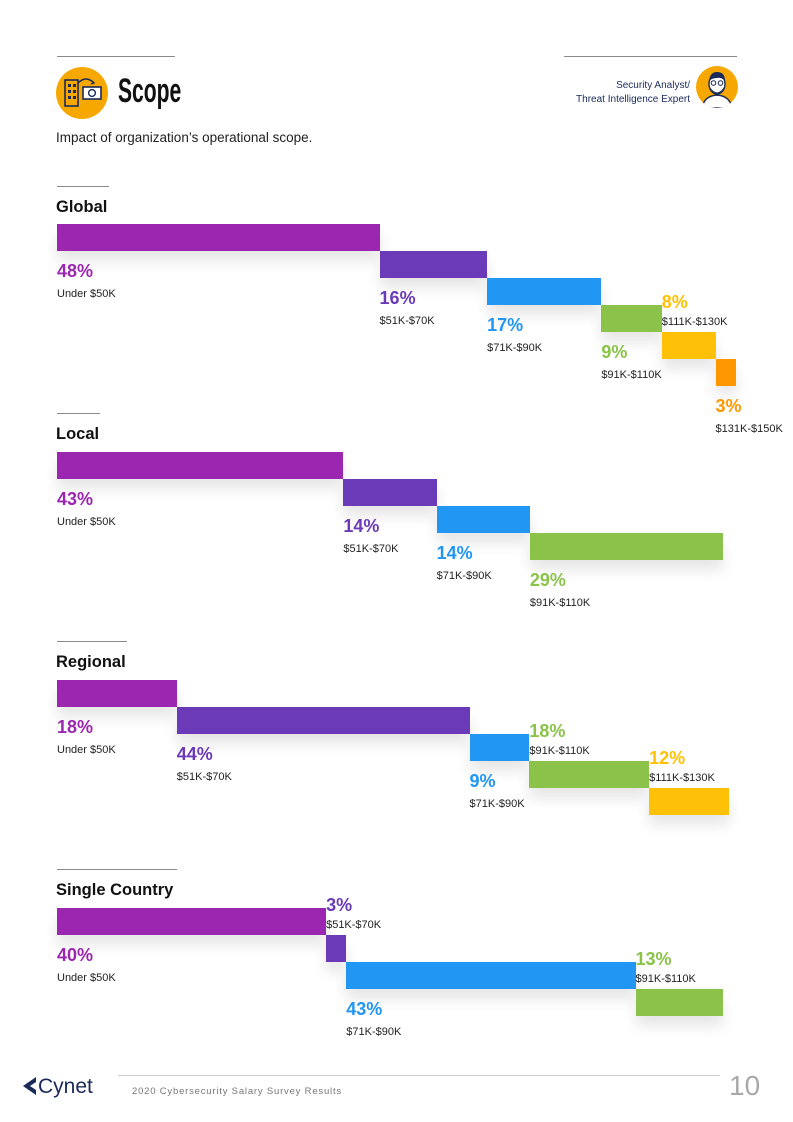  I want to click on regional-range-label: $91K-$110K, so click(559, 751).